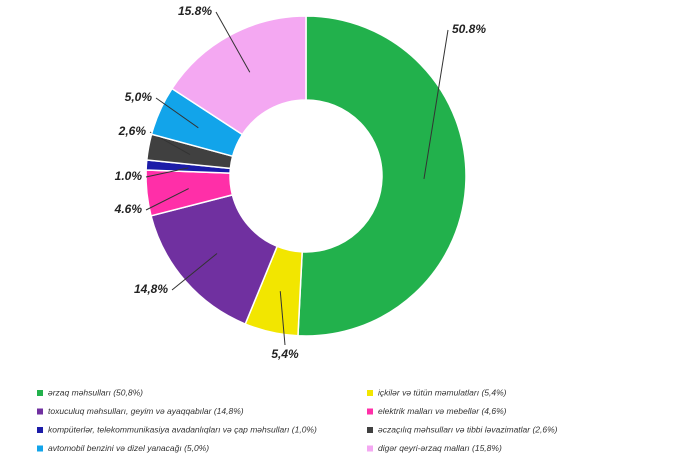  Describe the element at coordinates (132, 131) in the screenshot. I see `value-label: 2,6%` at that location.